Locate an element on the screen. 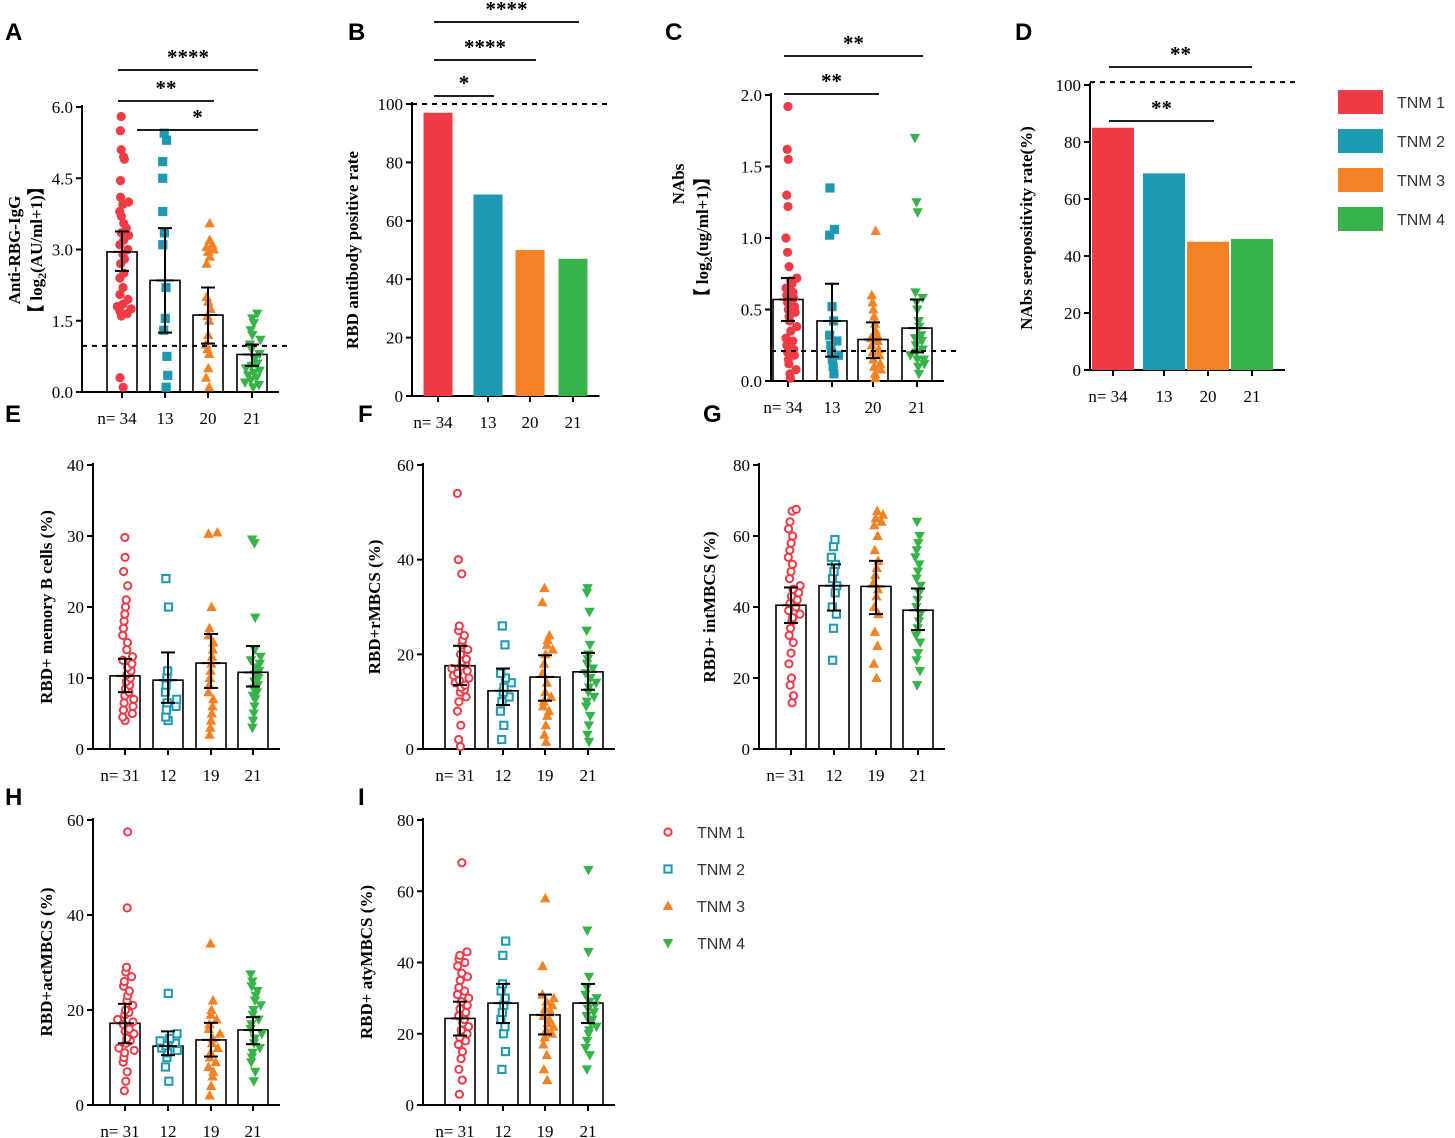 The width and height of the screenshot is (1455, 1138). y-axis-label: RBD+ memory B cells (%) is located at coordinates (46, 607).